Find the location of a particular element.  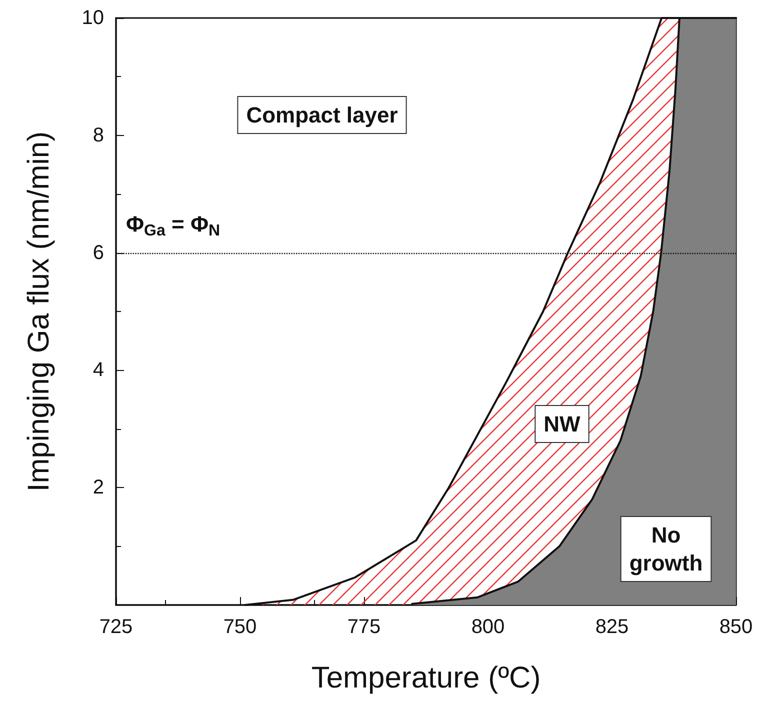

annotation: NW is located at coordinates (562, 424).